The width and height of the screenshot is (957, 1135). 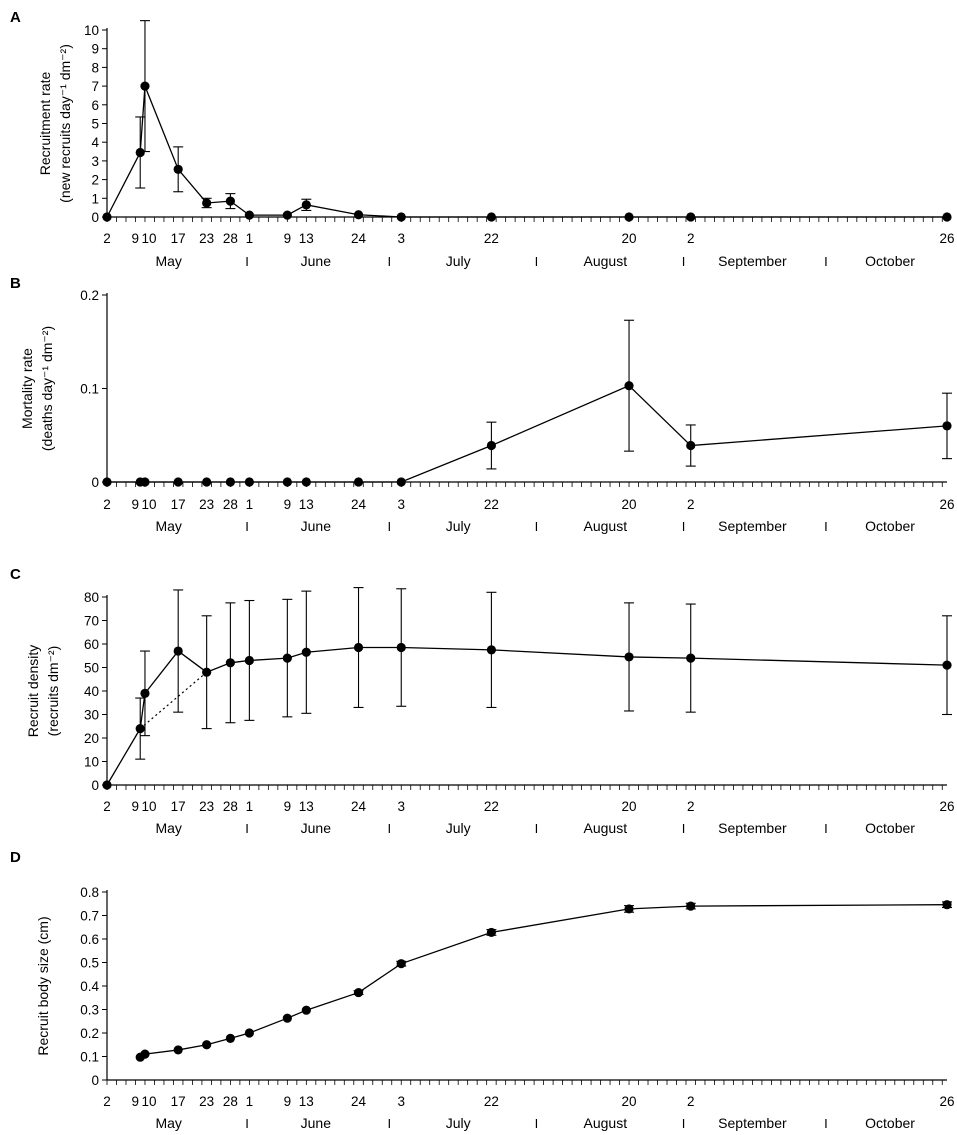 What do you see at coordinates (89, 939) in the screenshot?
I see `y-tick-label: 0.6` at bounding box center [89, 939].